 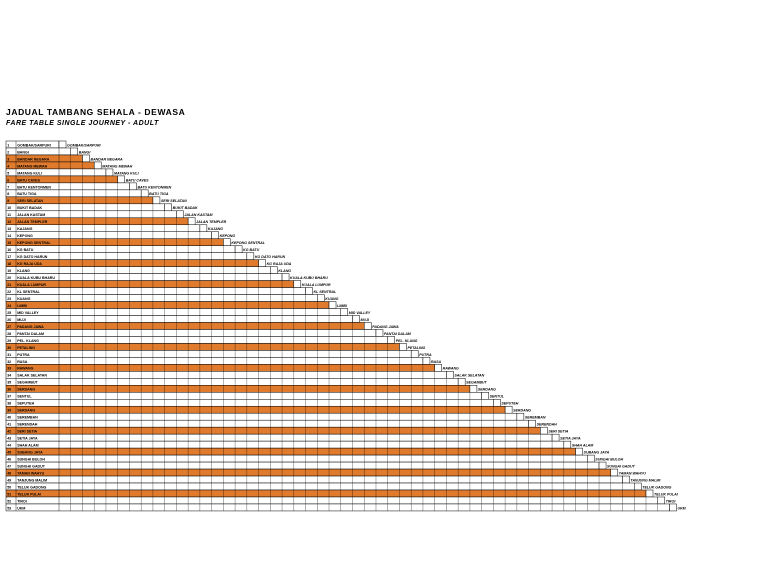 What do you see at coordinates (9, 278) in the screenshot?
I see `station-number: 20` at bounding box center [9, 278].